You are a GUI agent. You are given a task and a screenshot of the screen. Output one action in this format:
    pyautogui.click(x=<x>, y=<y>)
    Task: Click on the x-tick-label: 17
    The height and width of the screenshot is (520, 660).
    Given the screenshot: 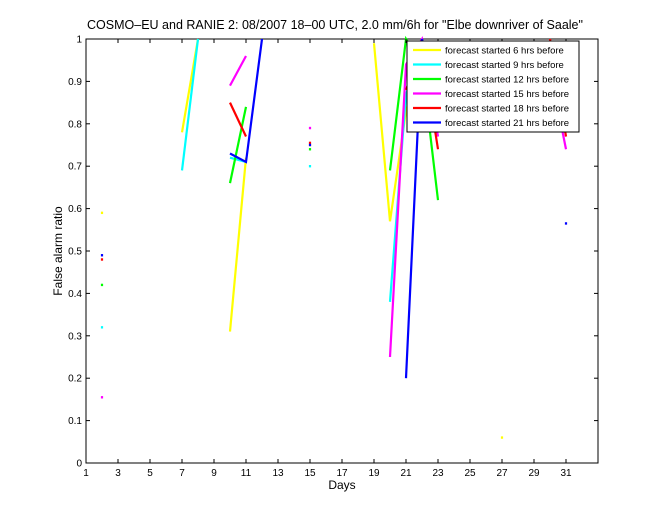 What is the action you would take?
    pyautogui.click(x=342, y=473)
    